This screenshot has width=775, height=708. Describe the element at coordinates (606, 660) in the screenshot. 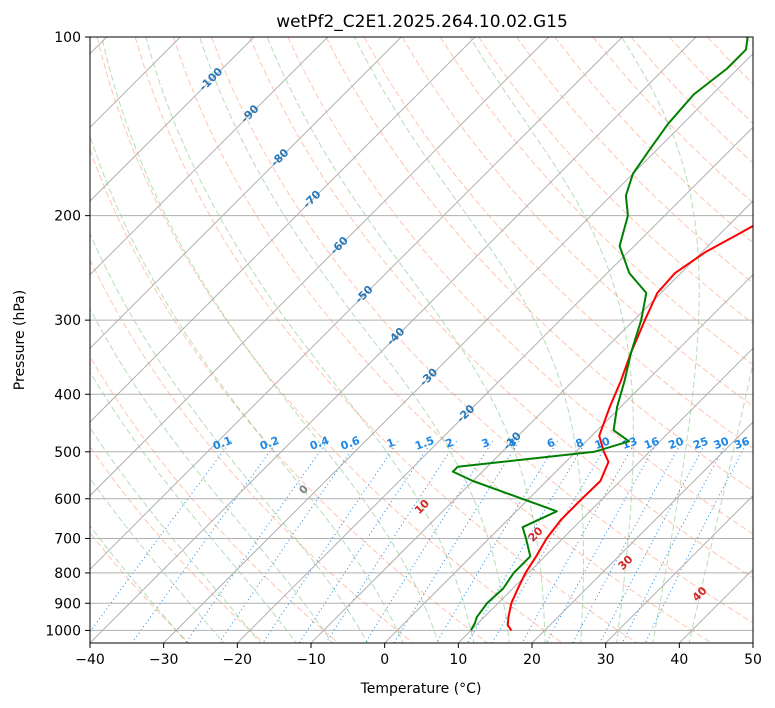

I see `x-tick-label: 30` at that location.